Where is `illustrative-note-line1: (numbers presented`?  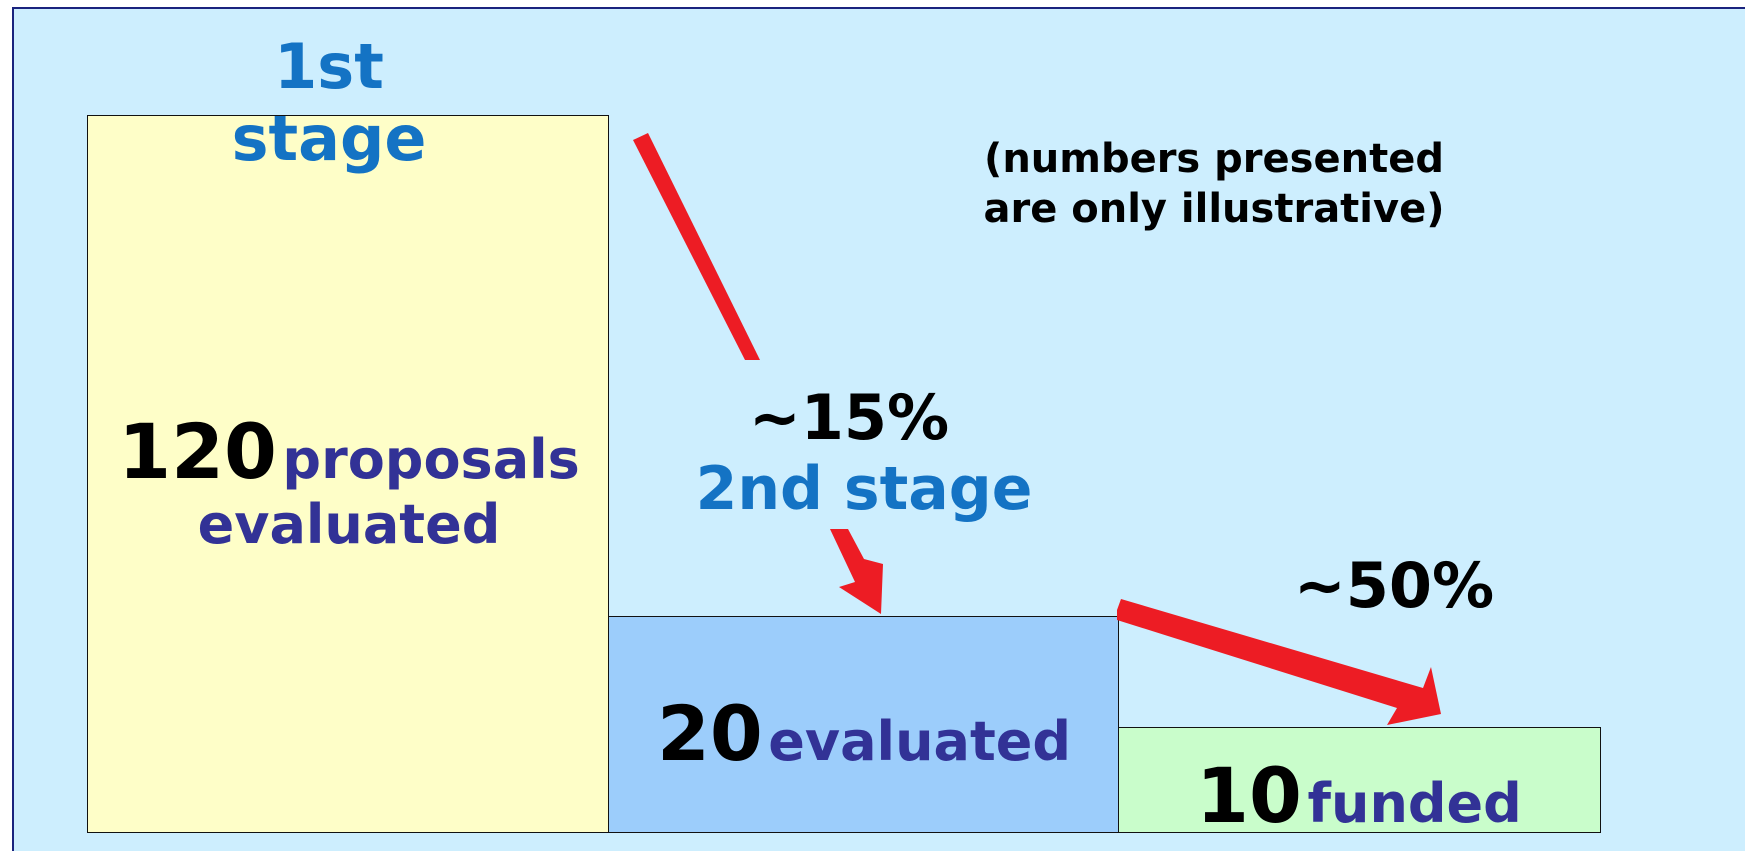 illustrative-note-line1: (numbers presented is located at coordinates (1214, 159).